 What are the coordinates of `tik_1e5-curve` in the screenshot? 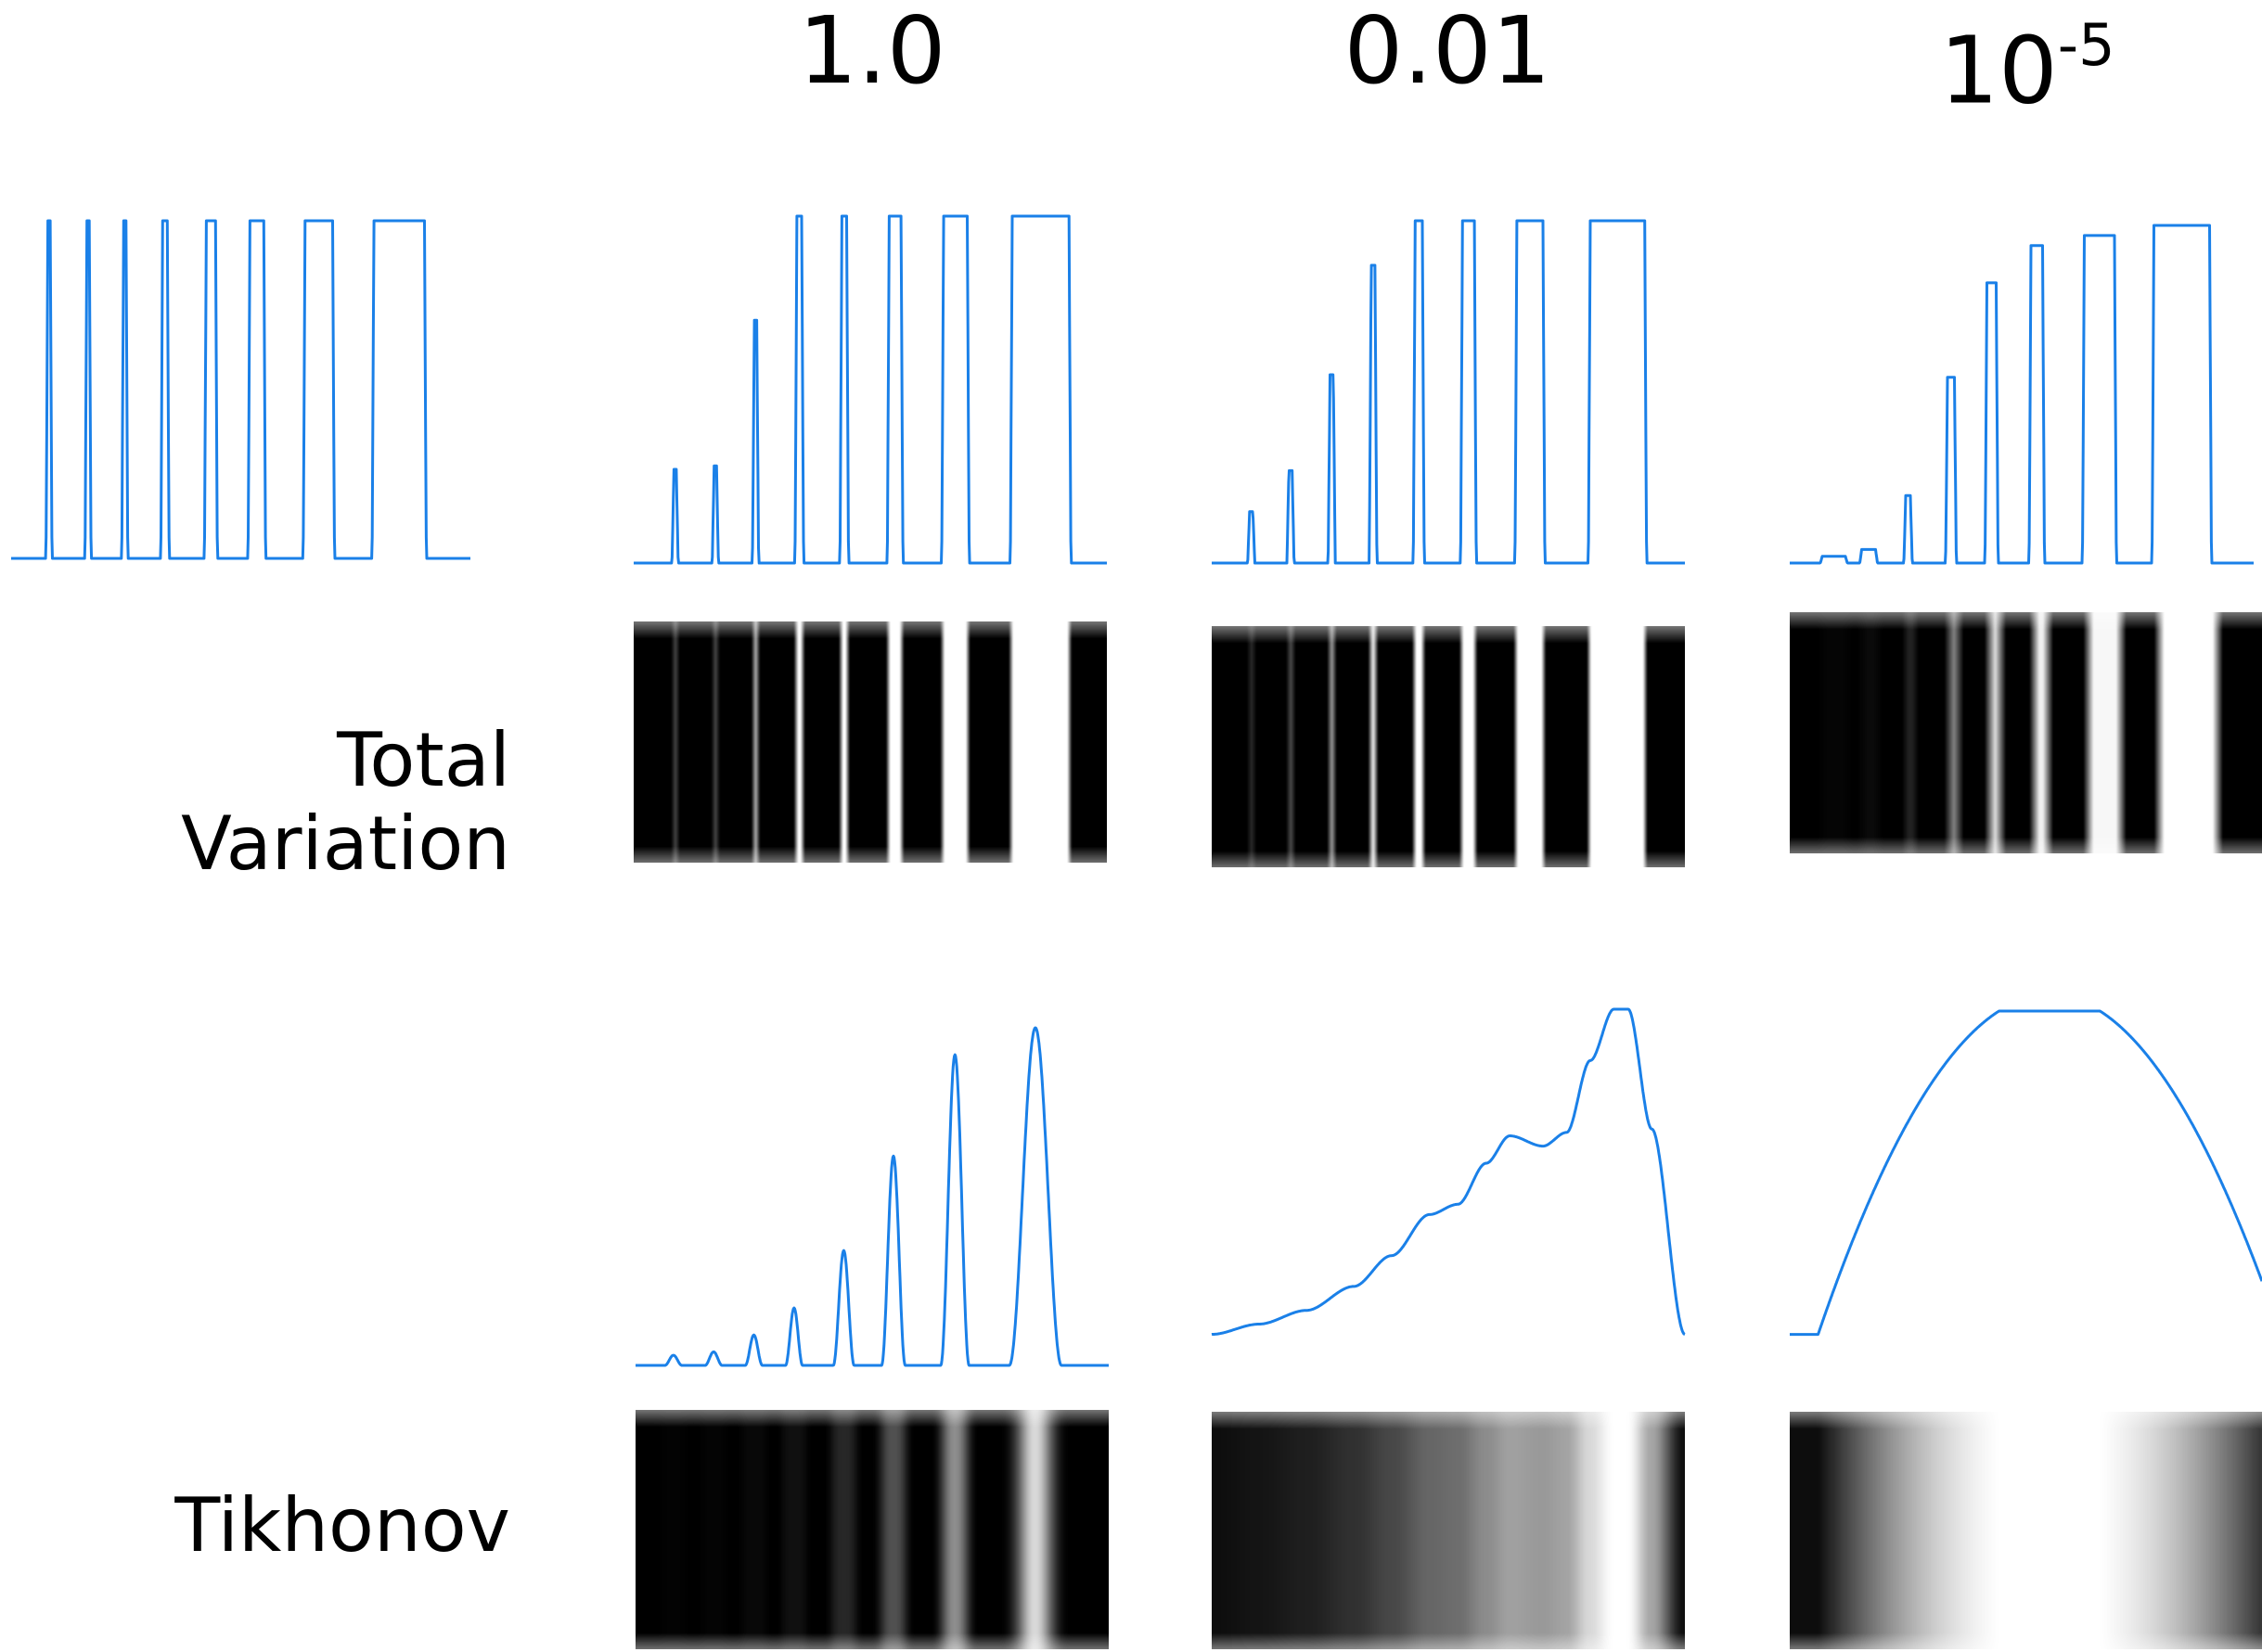 It's located at (2026, 1173).